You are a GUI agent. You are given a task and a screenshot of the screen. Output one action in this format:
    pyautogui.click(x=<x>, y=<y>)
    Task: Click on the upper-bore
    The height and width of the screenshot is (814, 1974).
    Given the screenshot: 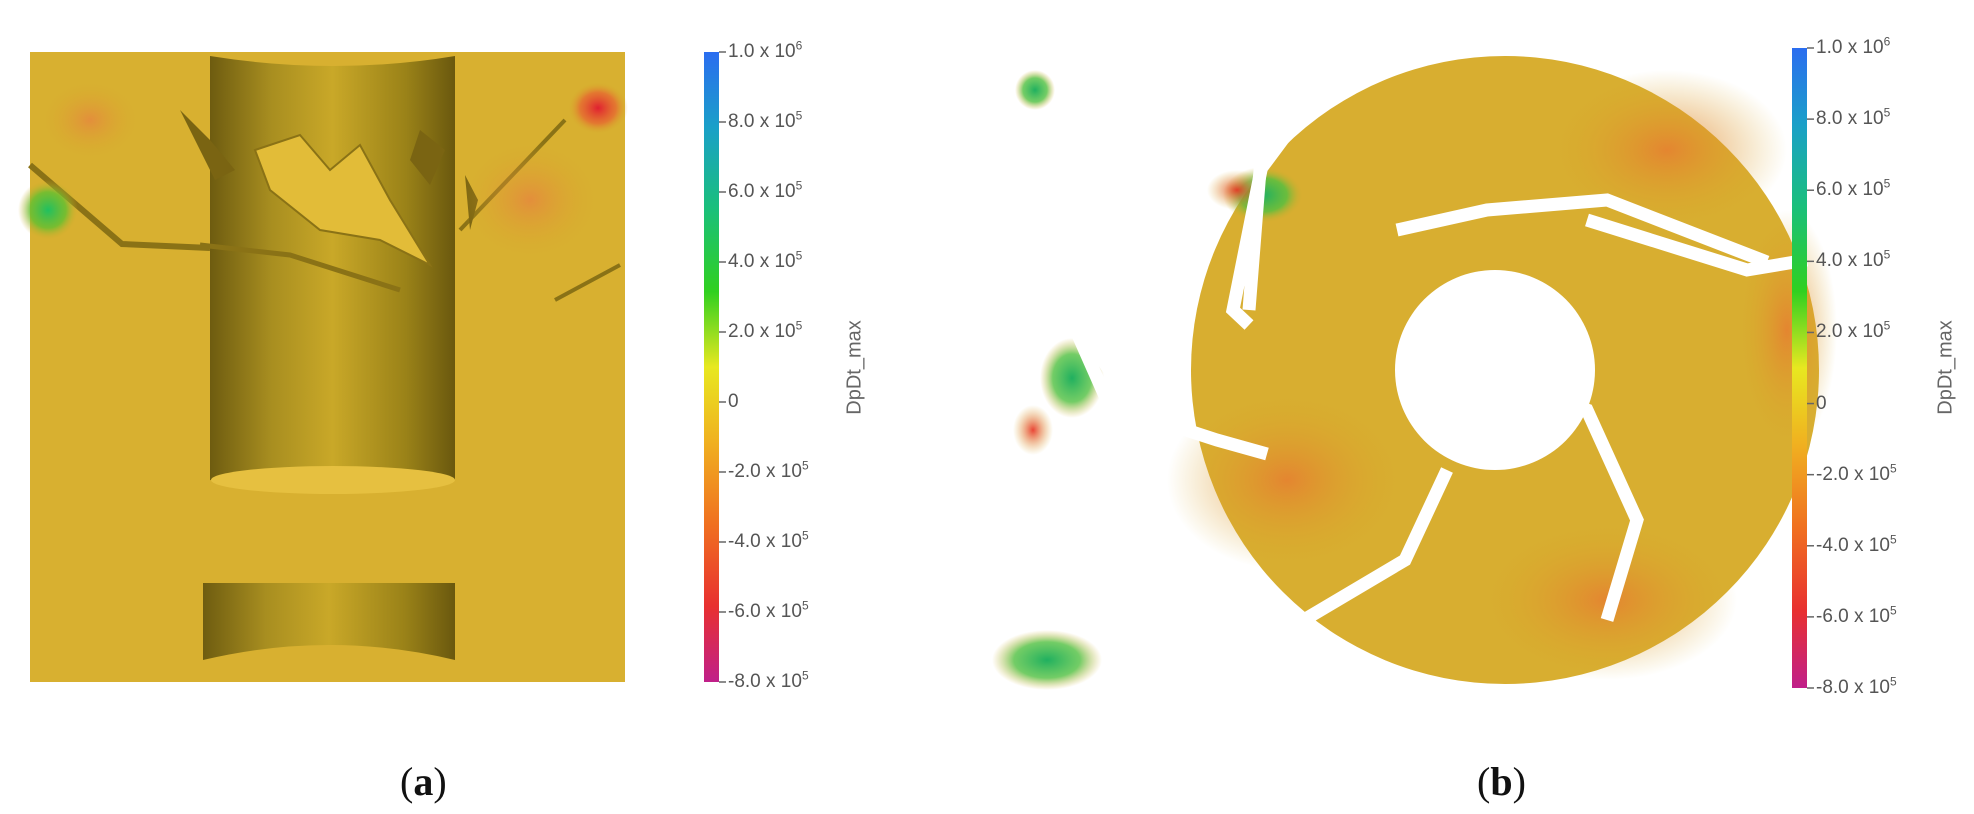 What is the action you would take?
    pyautogui.click(x=332, y=272)
    